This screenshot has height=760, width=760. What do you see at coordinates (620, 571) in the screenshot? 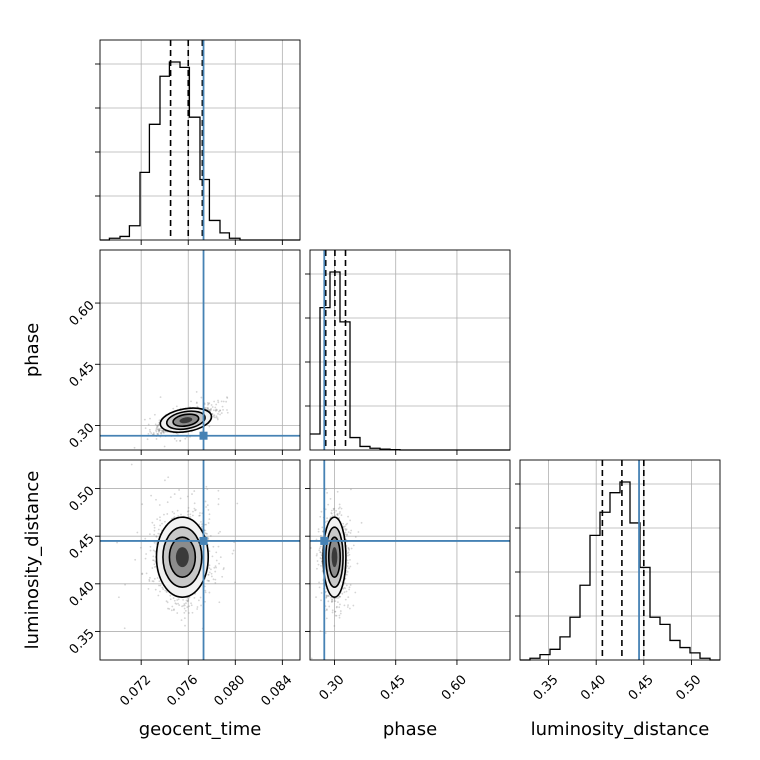
I see `histogram-luminosity-distance` at bounding box center [620, 571].